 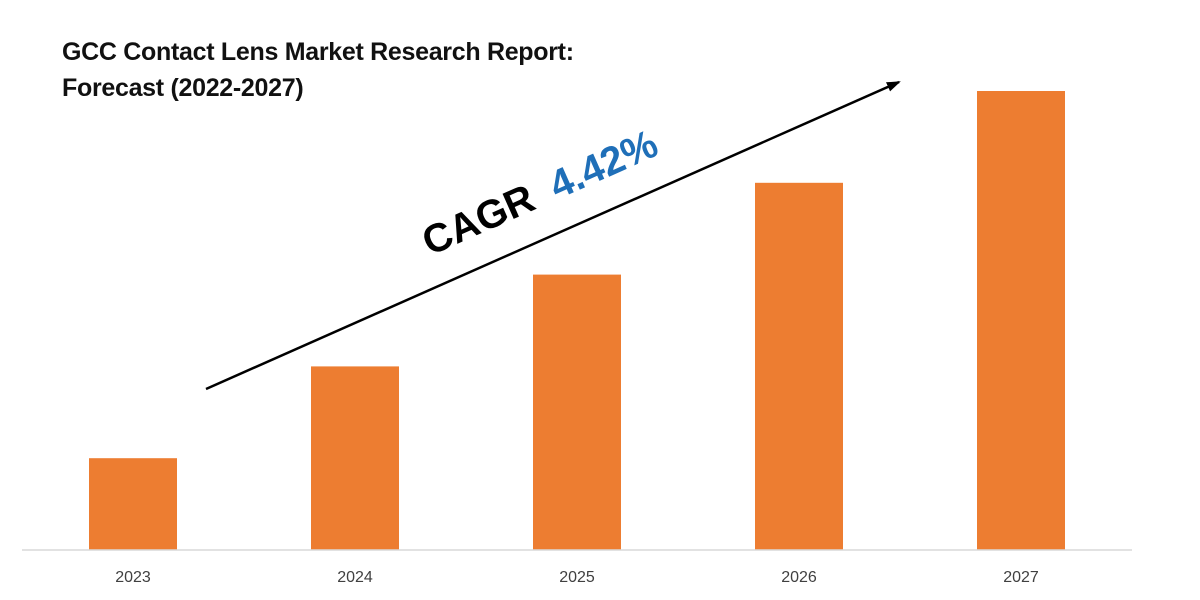 What do you see at coordinates (799, 577) in the screenshot?
I see `x-tick-label-2026: 2026` at bounding box center [799, 577].